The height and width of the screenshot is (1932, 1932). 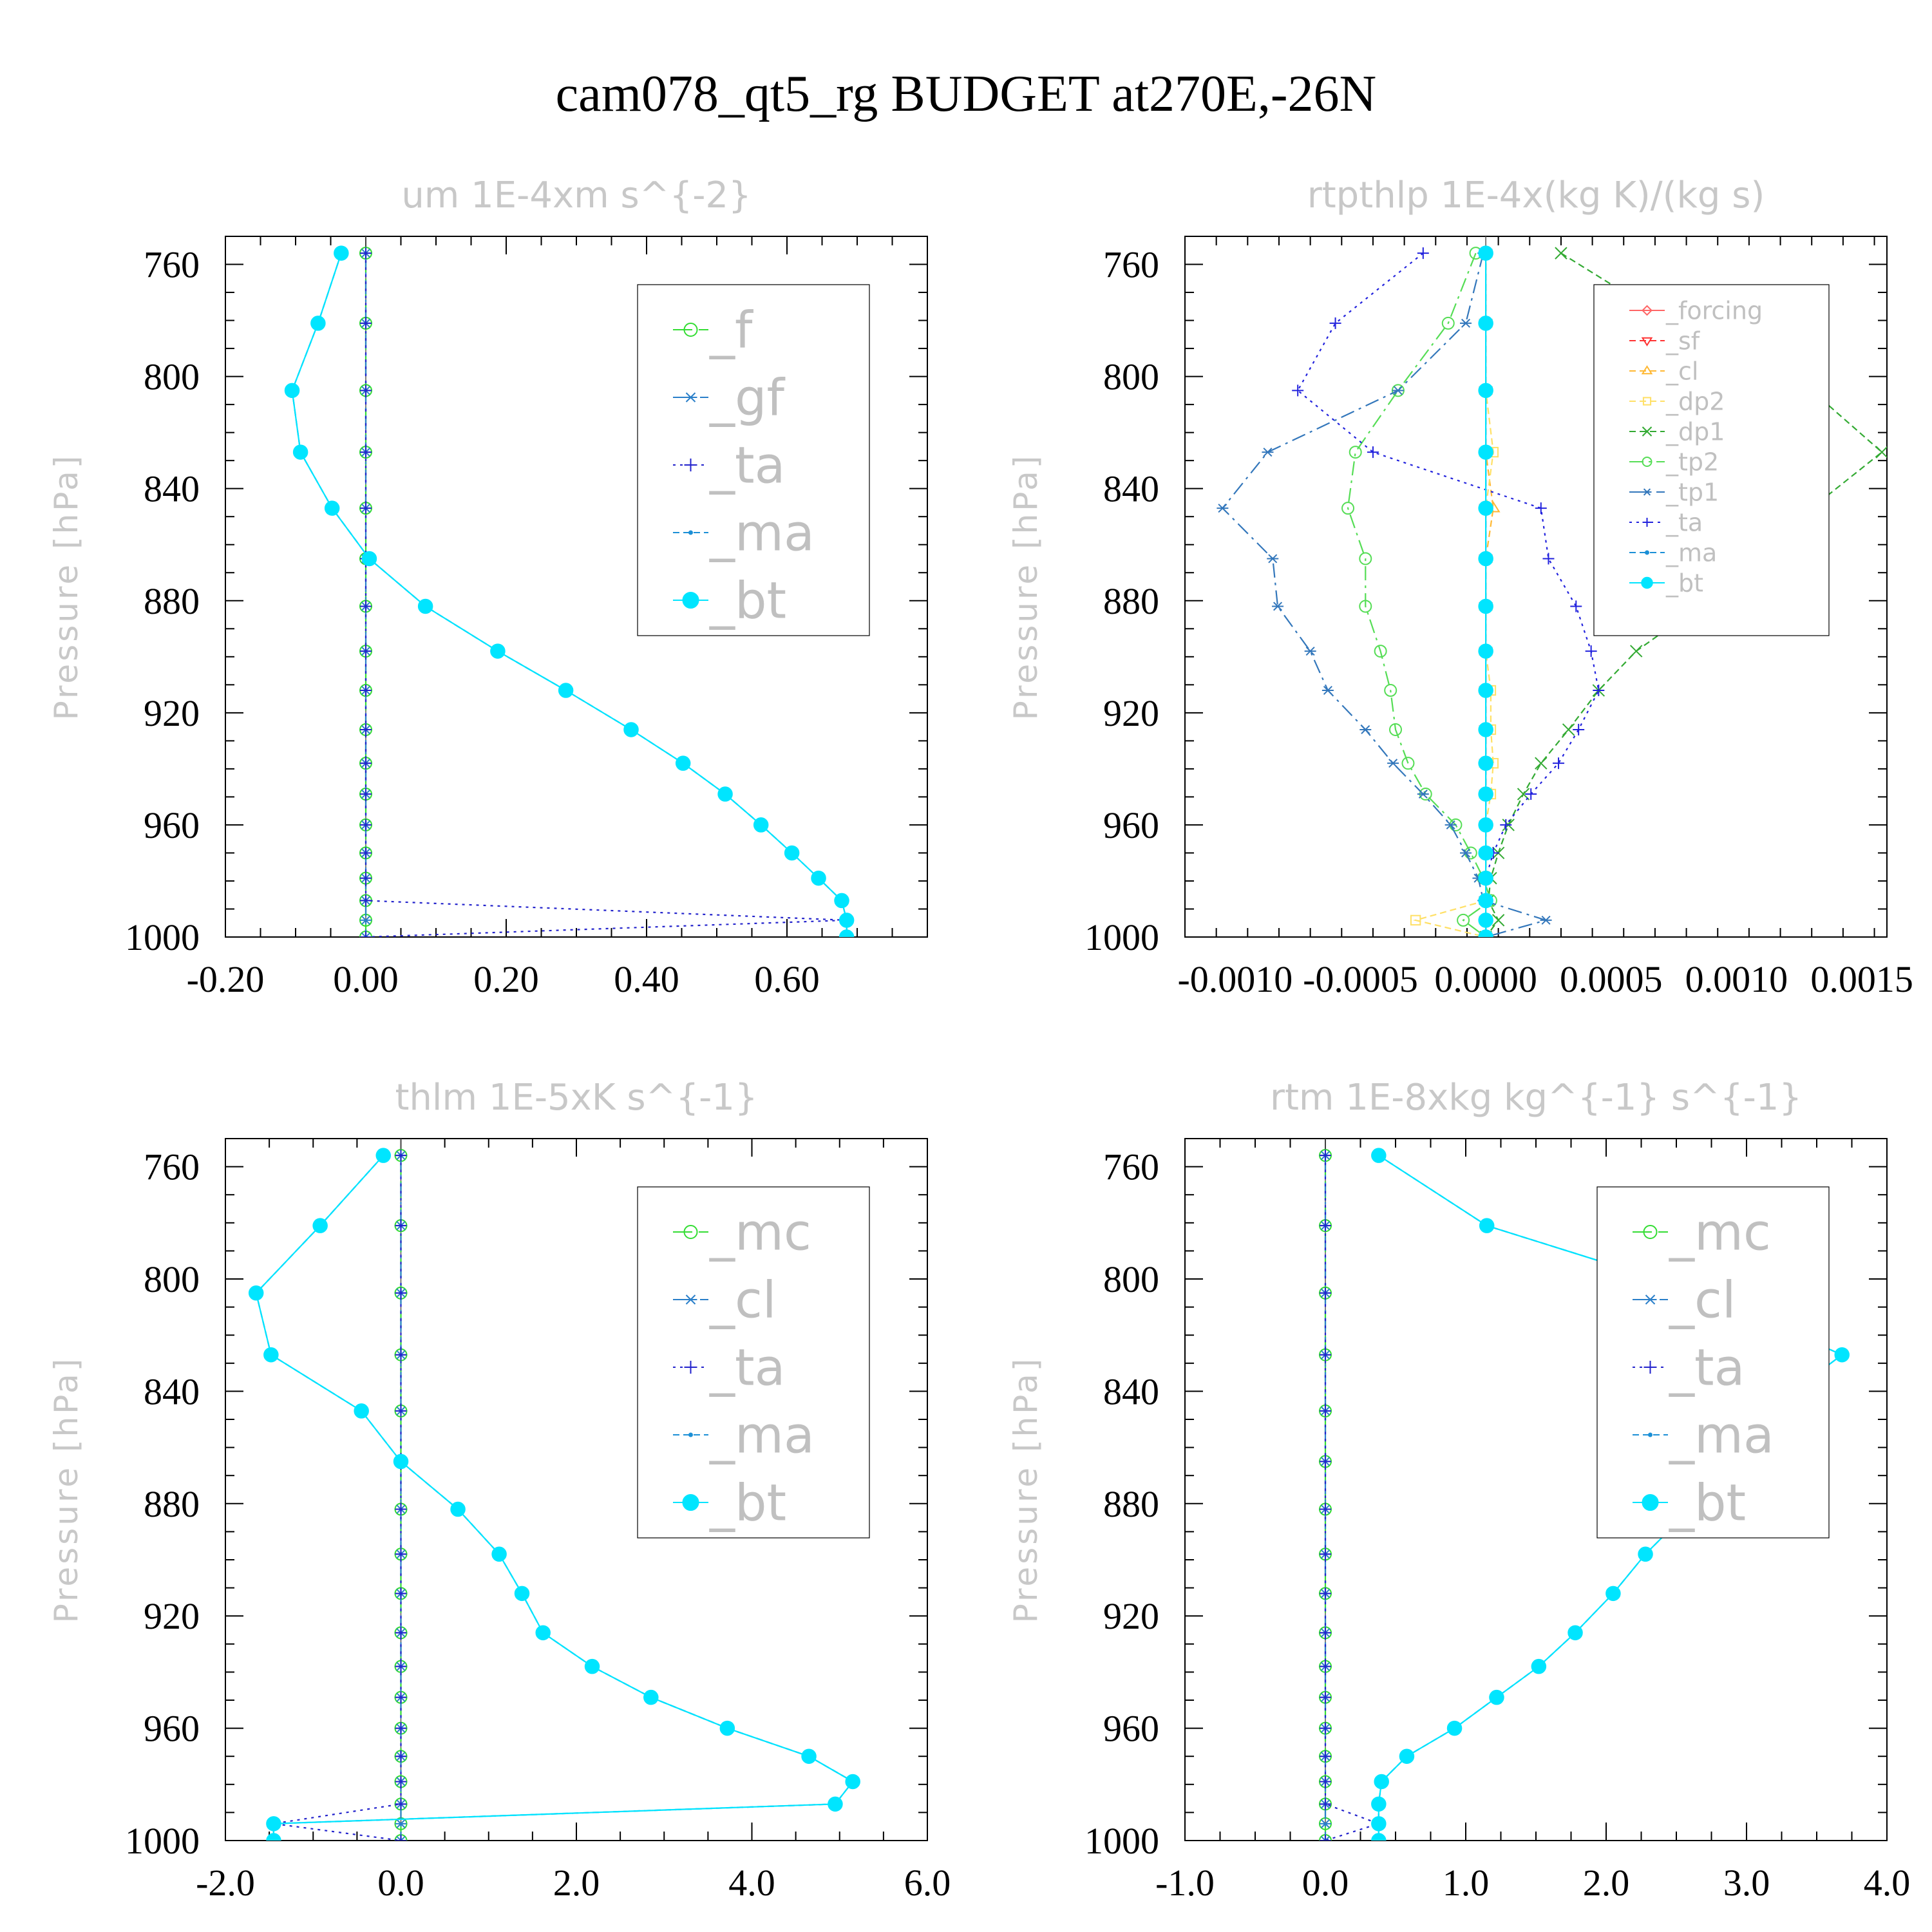 What do you see at coordinates (1131, 489) in the screenshot?
I see `y-tick-label: 840` at bounding box center [1131, 489].